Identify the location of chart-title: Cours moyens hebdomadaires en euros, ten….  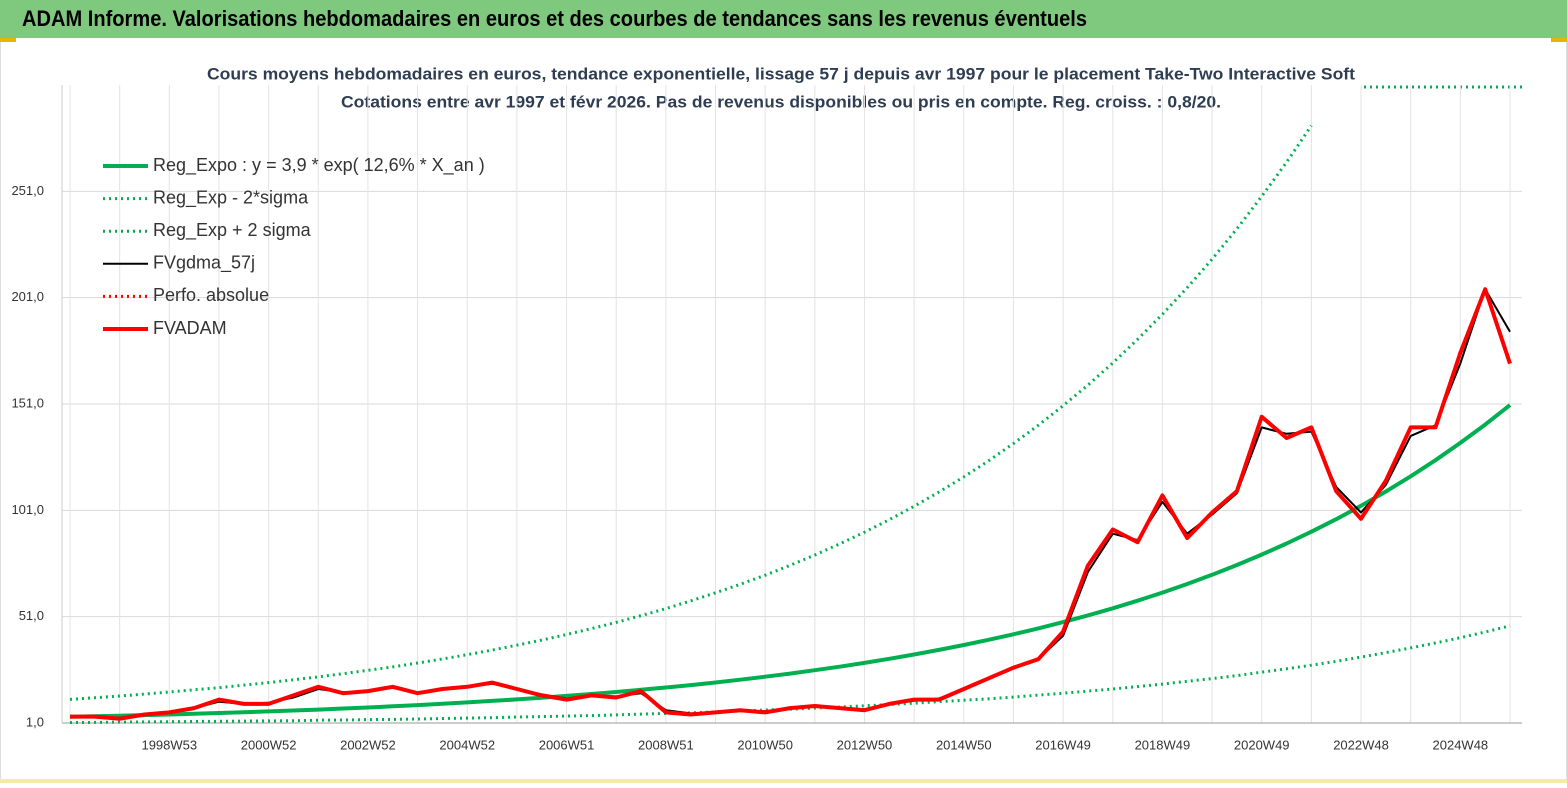
(781, 73).